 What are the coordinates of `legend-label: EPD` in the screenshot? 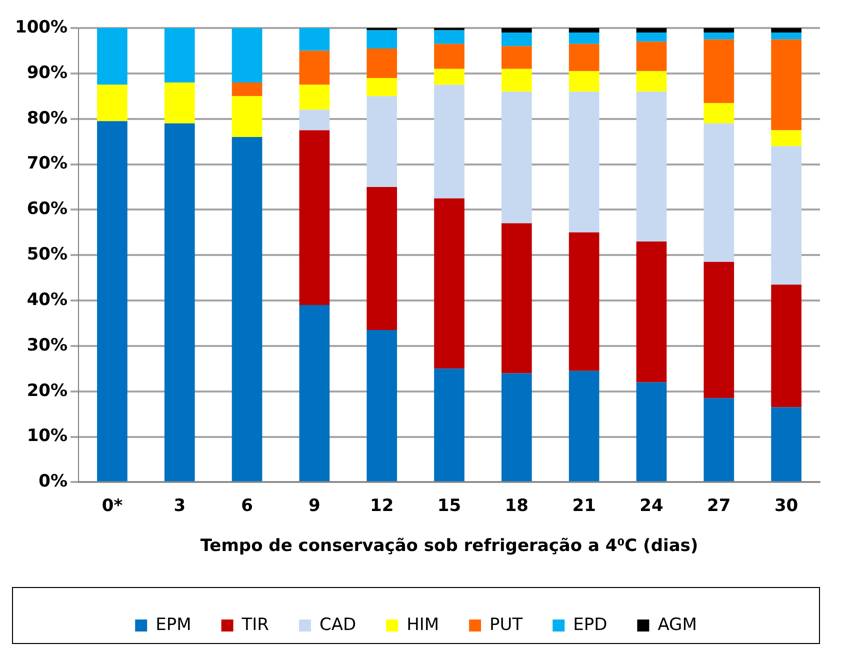 It's located at (590, 624).